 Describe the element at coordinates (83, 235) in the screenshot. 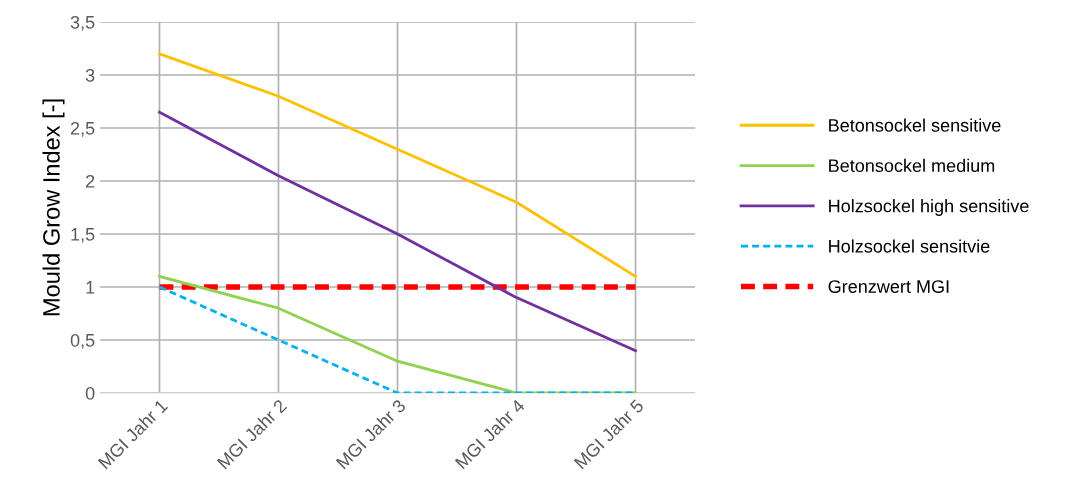

I see `y-tick-label: 1,5` at that location.